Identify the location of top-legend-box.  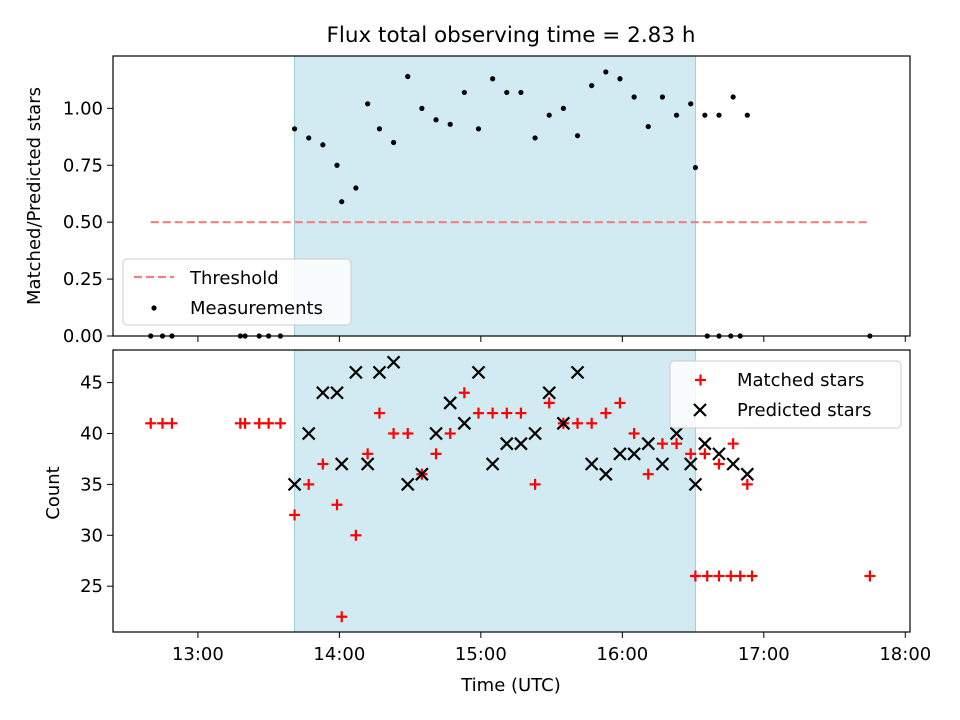
(237, 292).